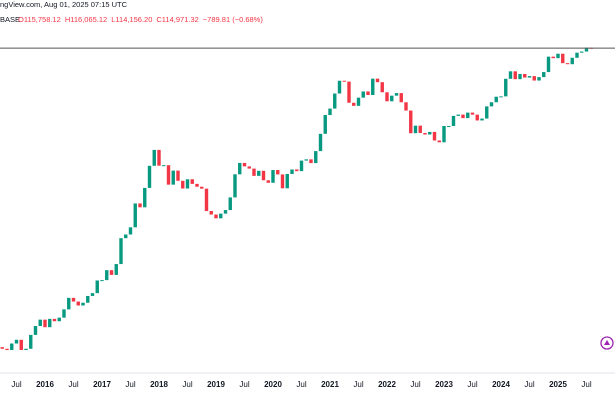 Image resolution: width=615 pixels, height=410 pixels. What do you see at coordinates (102, 384) in the screenshot?
I see `x-tick-label: 2017` at bounding box center [102, 384].